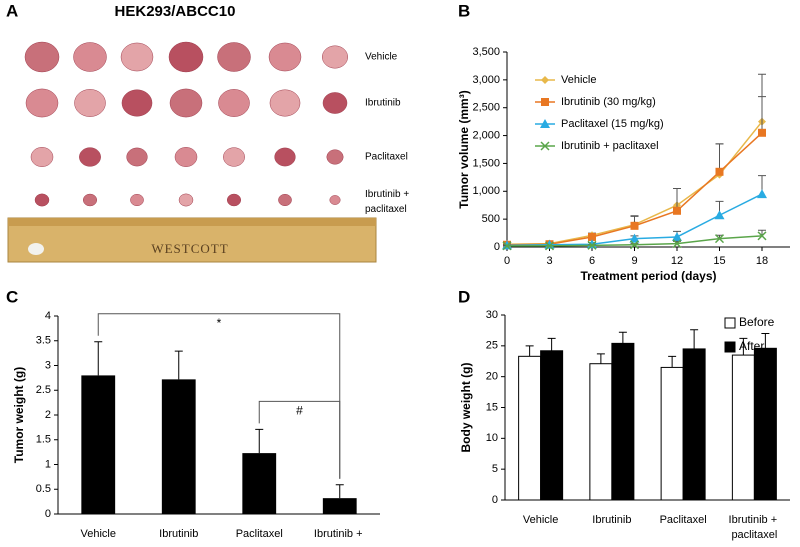 The image size is (800, 547). I want to click on y-tick-label: 2.5, so click(43, 390).